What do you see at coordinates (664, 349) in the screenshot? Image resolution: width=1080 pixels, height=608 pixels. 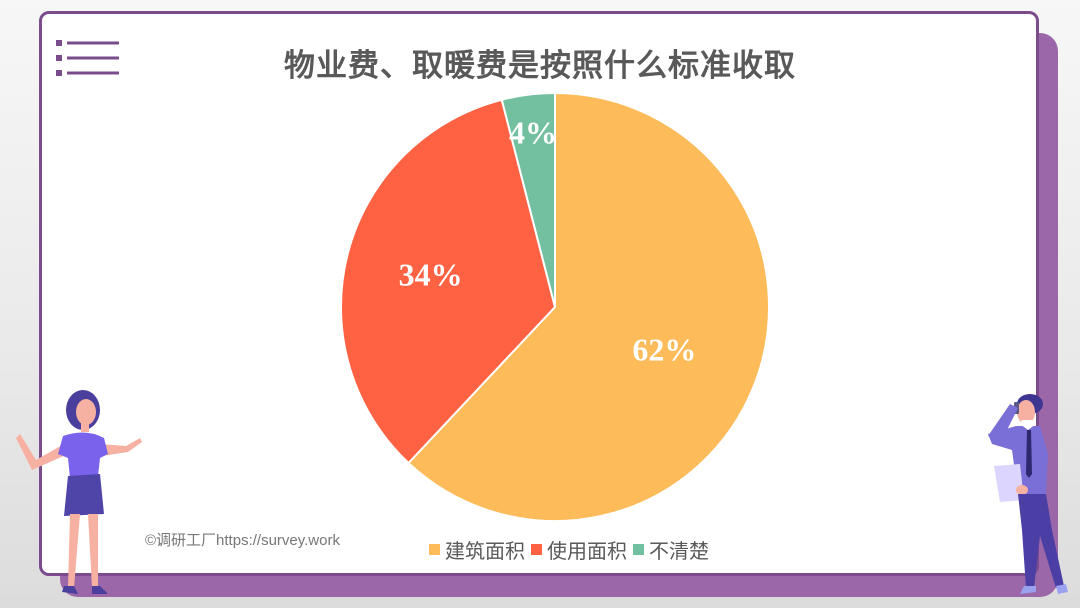 I see `pie-data-label: 62%` at bounding box center [664, 349].